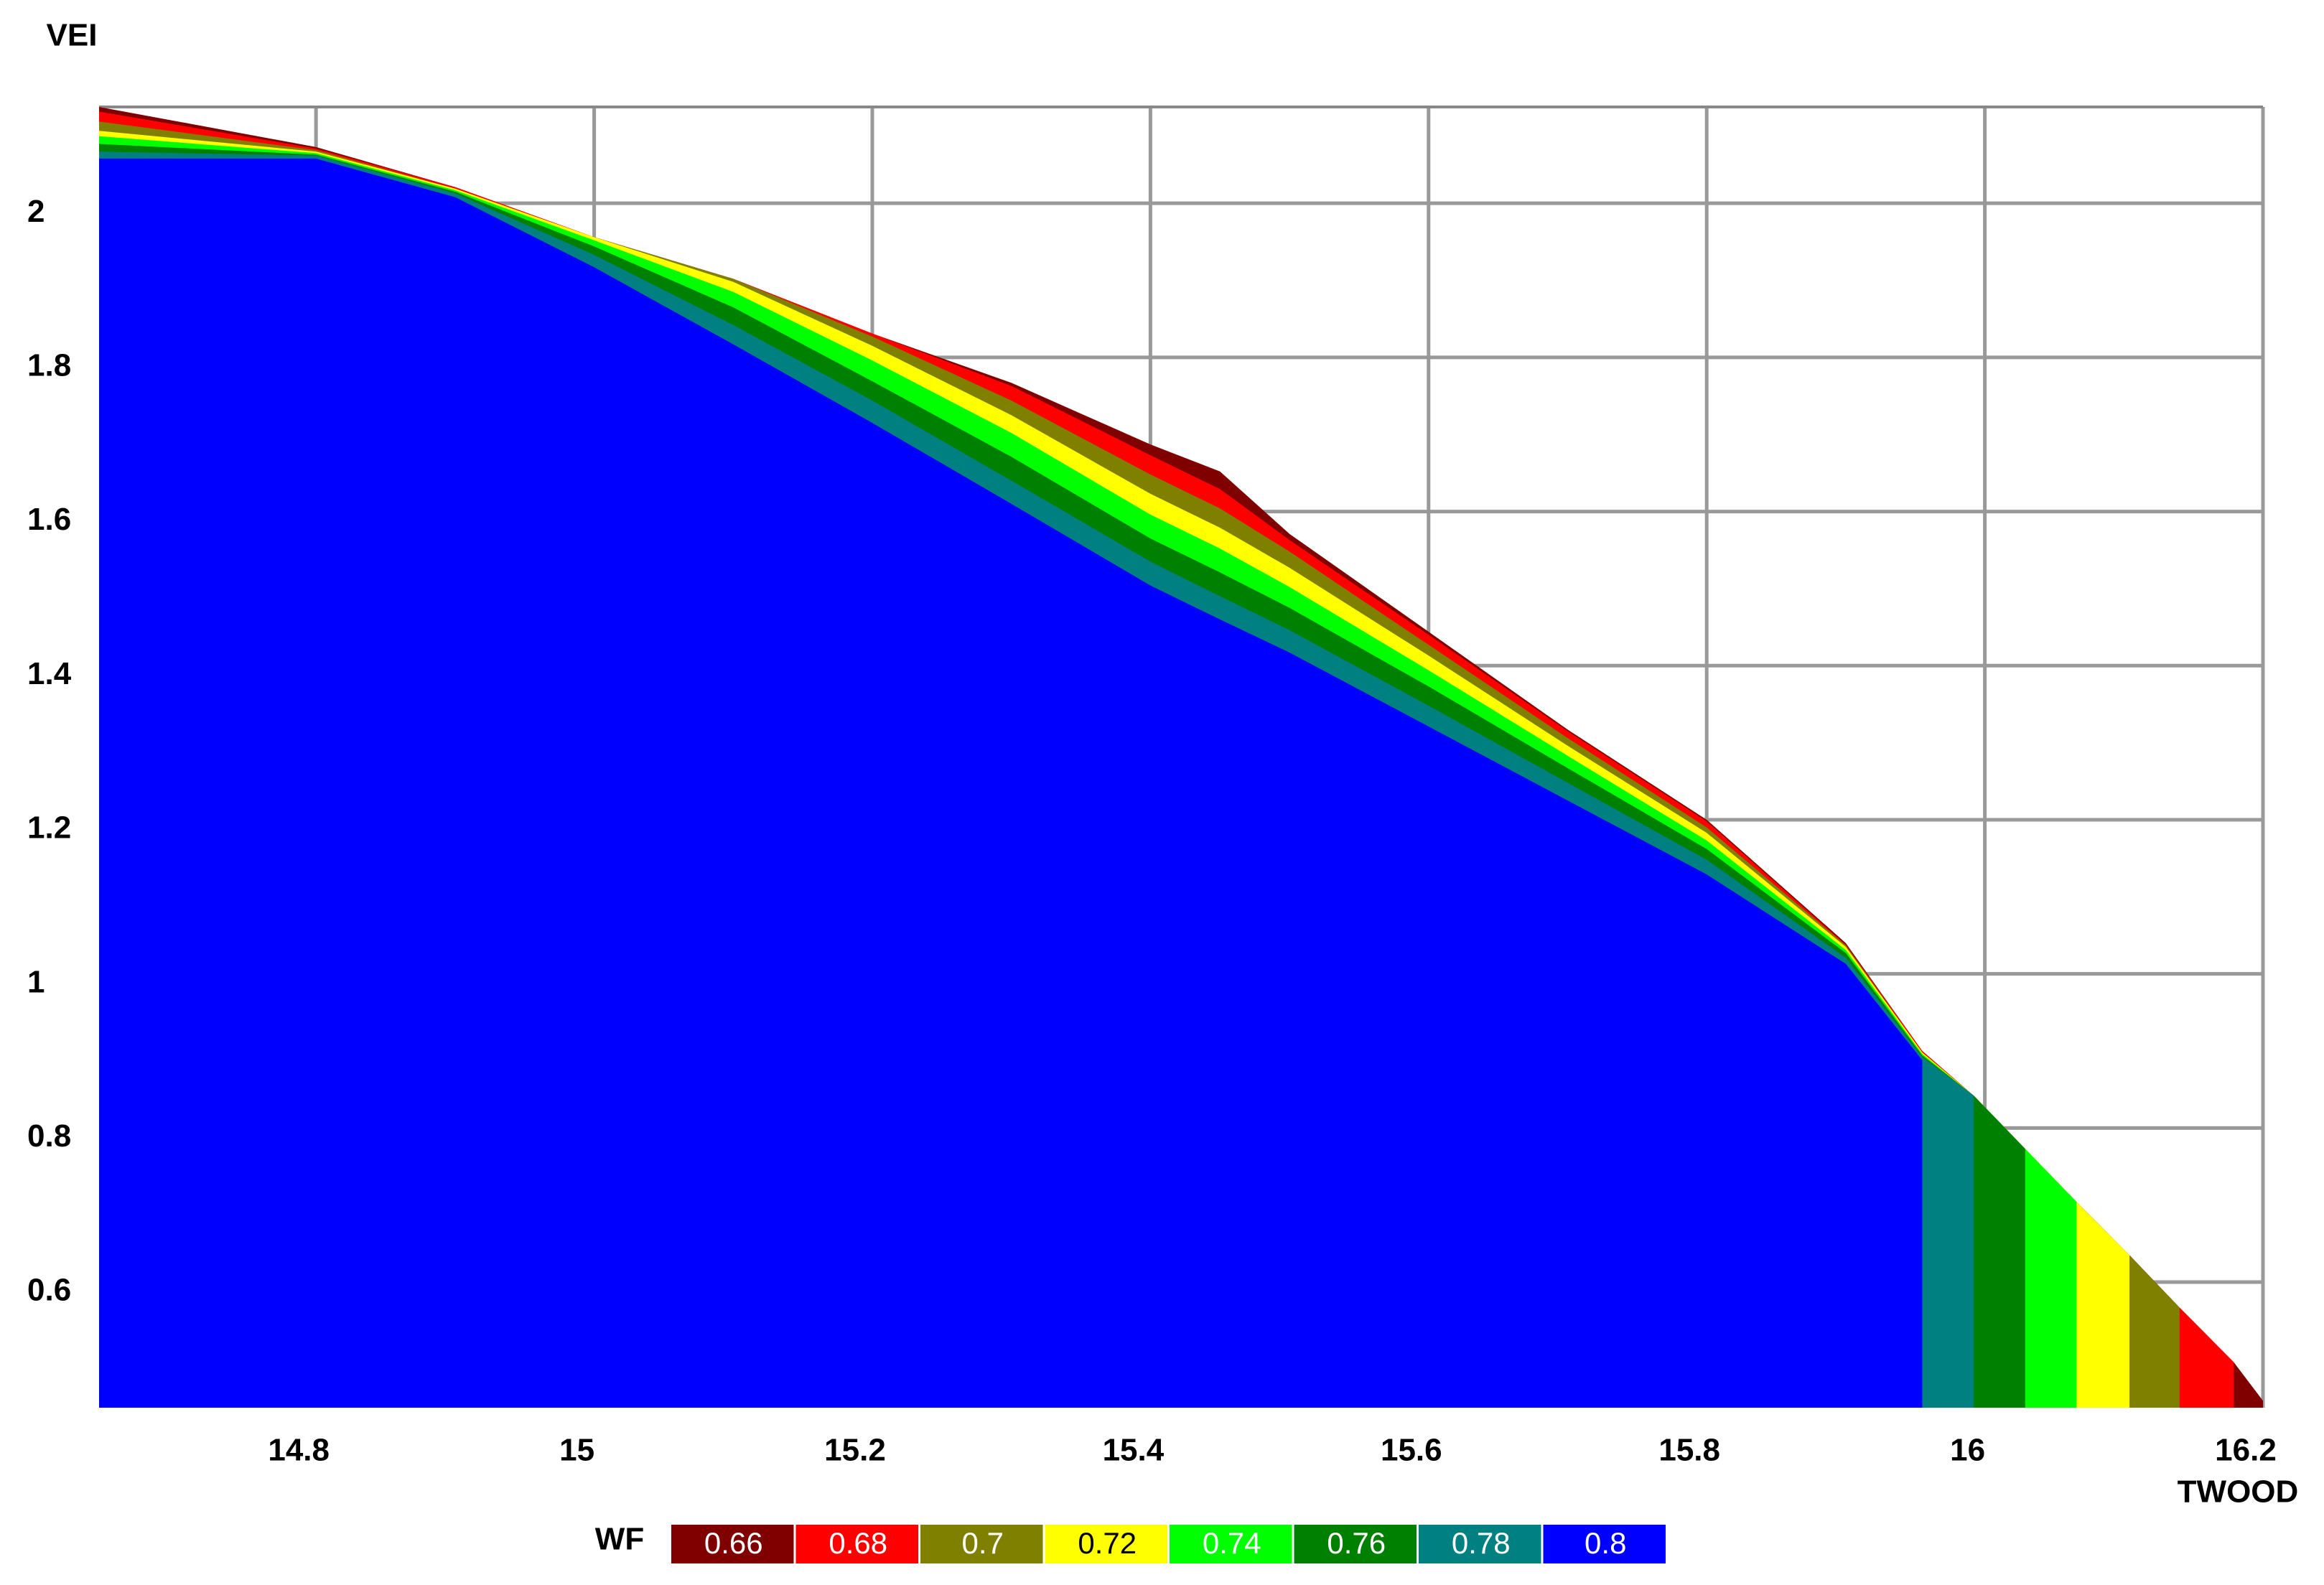 Image resolution: width=2324 pixels, height=1585 pixels. I want to click on y-tick-label: 1.4, so click(49, 673).